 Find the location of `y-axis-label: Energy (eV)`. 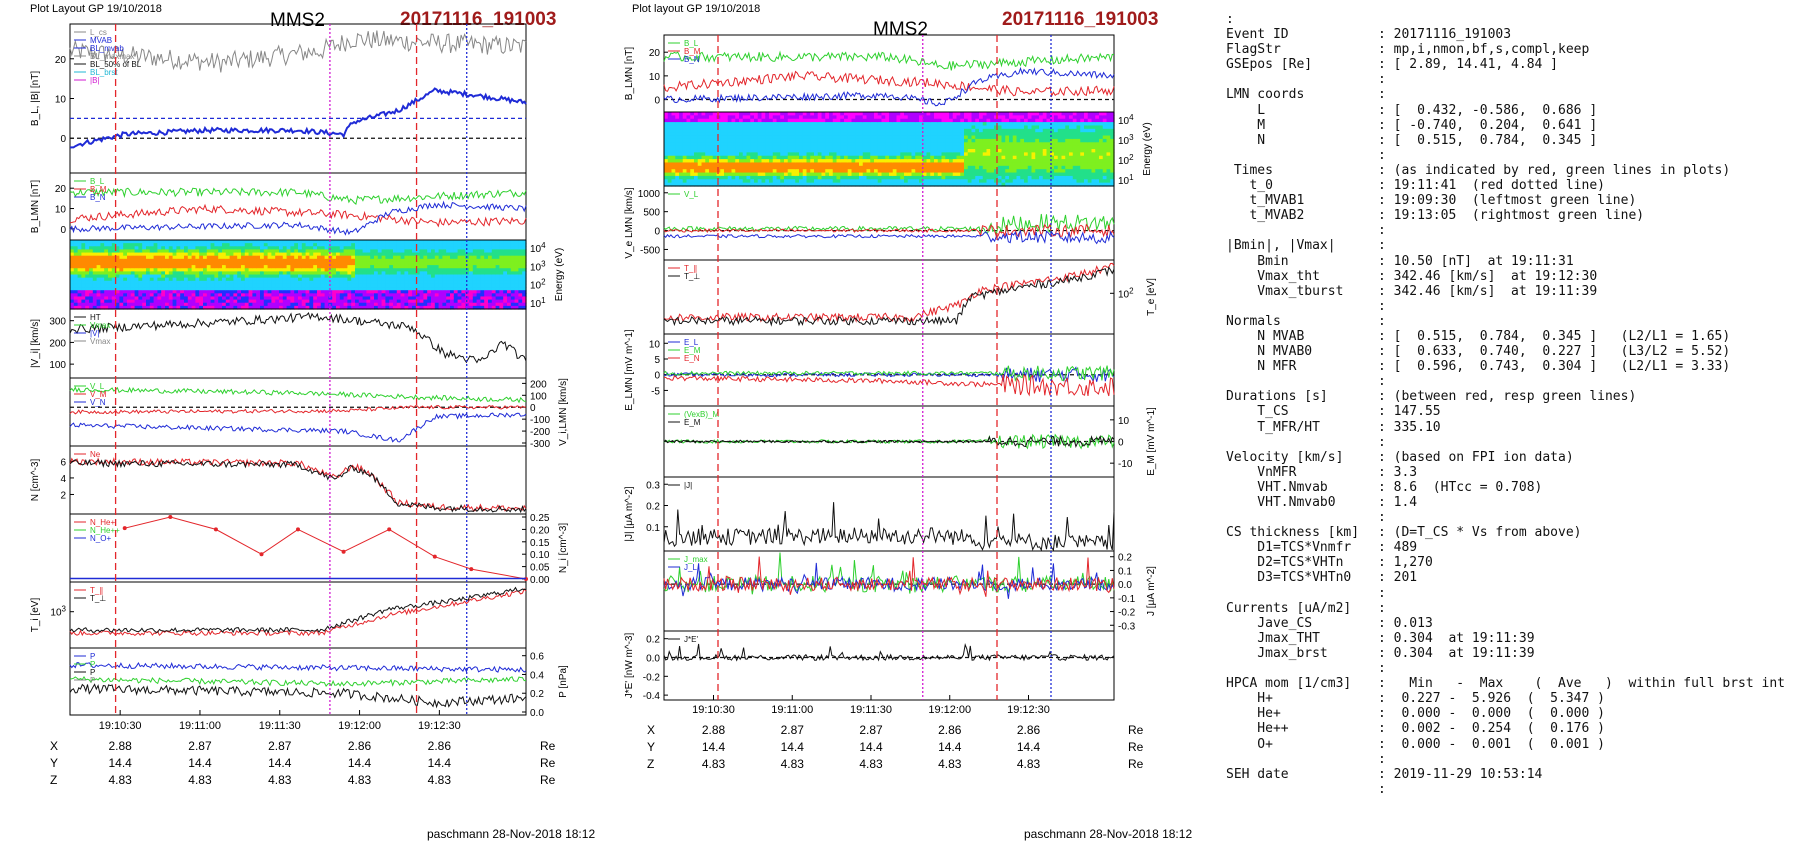

y-axis-label: Energy (eV) is located at coordinates (559, 274).